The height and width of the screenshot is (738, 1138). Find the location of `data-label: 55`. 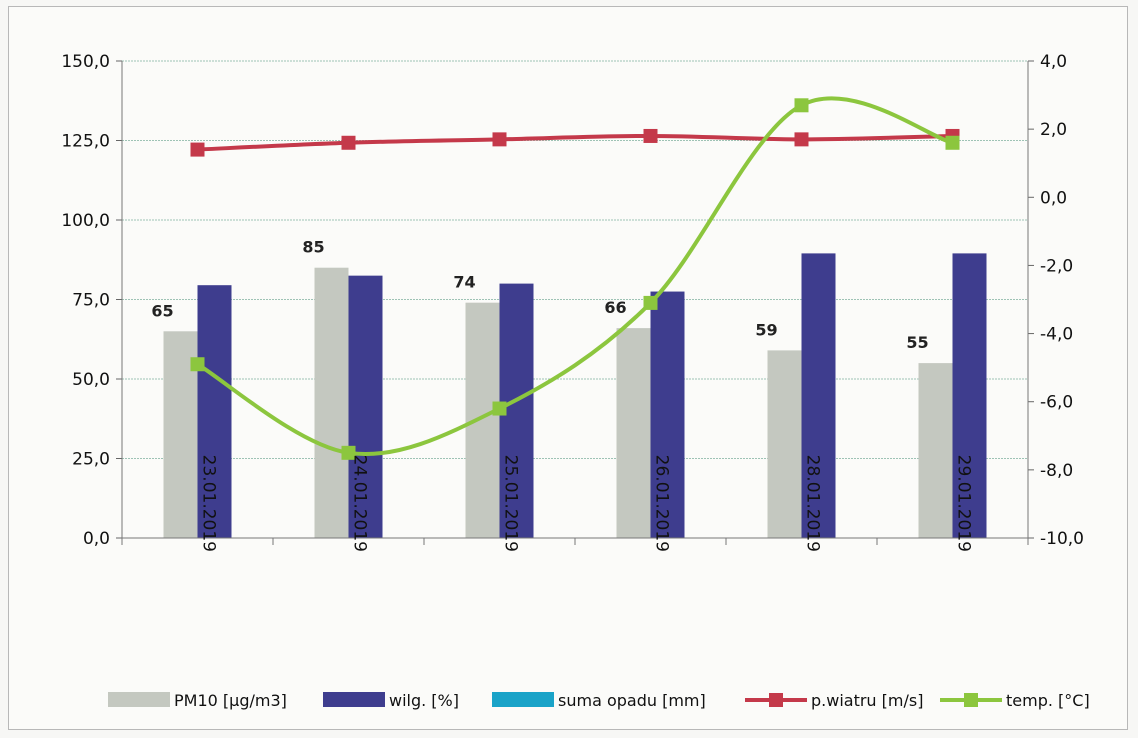

data-label: 55 is located at coordinates (917, 342).